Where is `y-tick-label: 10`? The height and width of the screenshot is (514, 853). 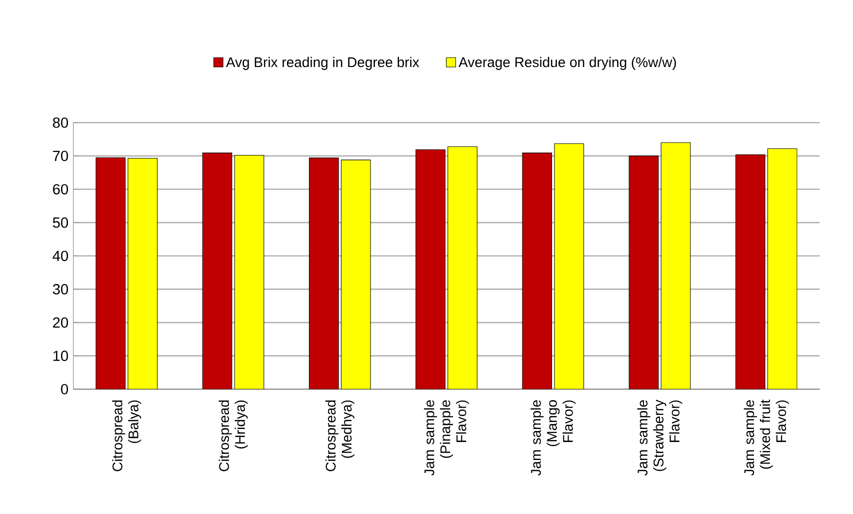 y-tick-label: 10 is located at coordinates (60, 355).